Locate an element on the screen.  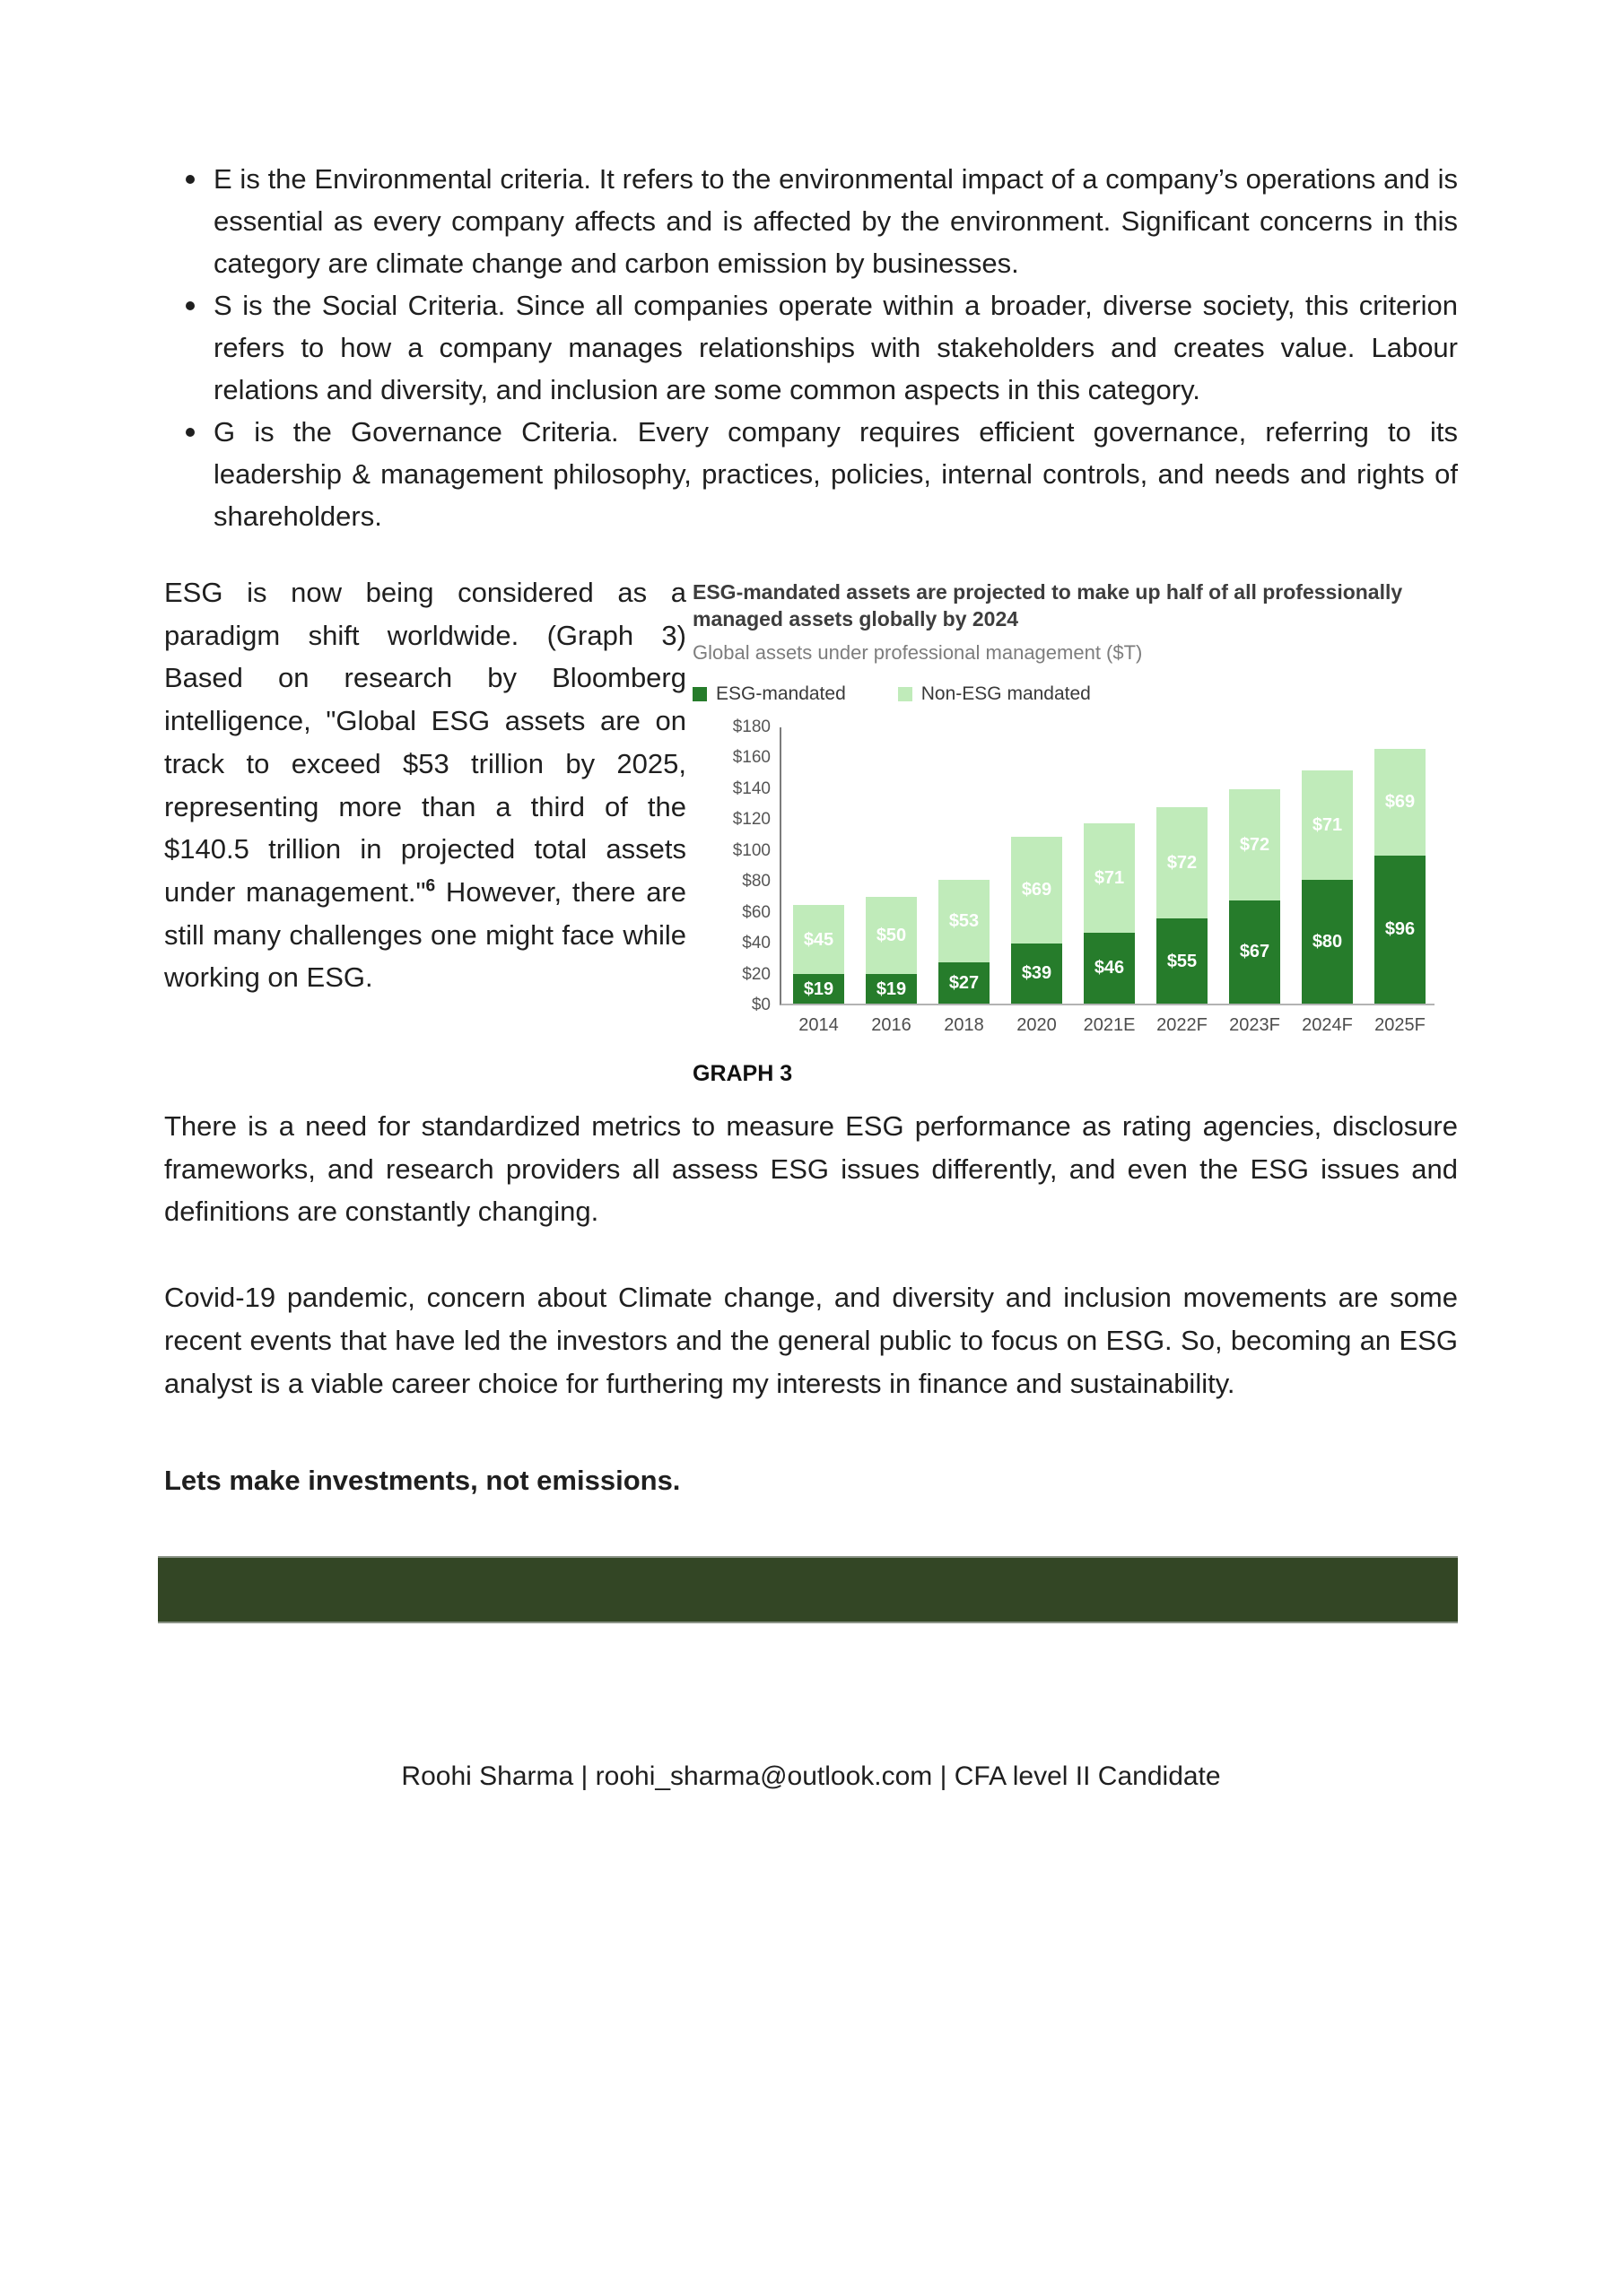
bar-column: $72 $55 2022F is located at coordinates (1182, 881).